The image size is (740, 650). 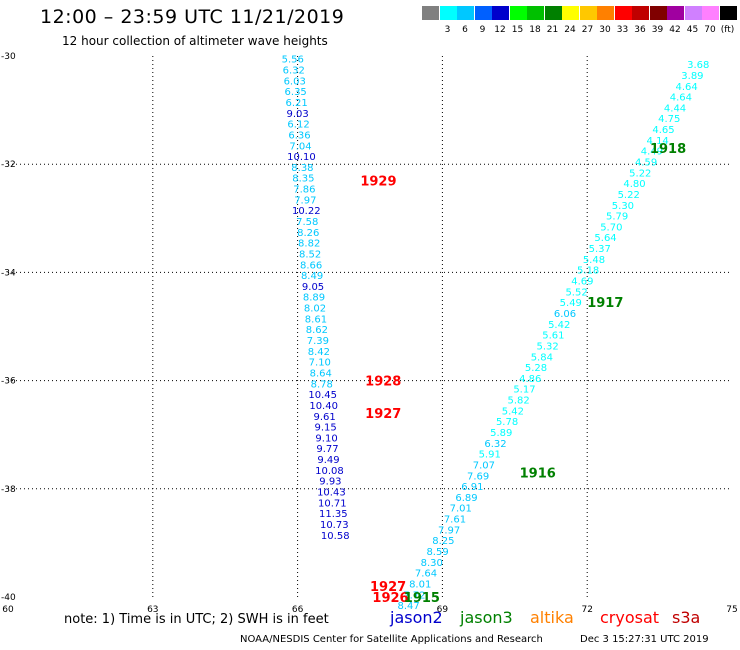 I want to click on wave-height-value: 4.80, so click(x=634, y=184).